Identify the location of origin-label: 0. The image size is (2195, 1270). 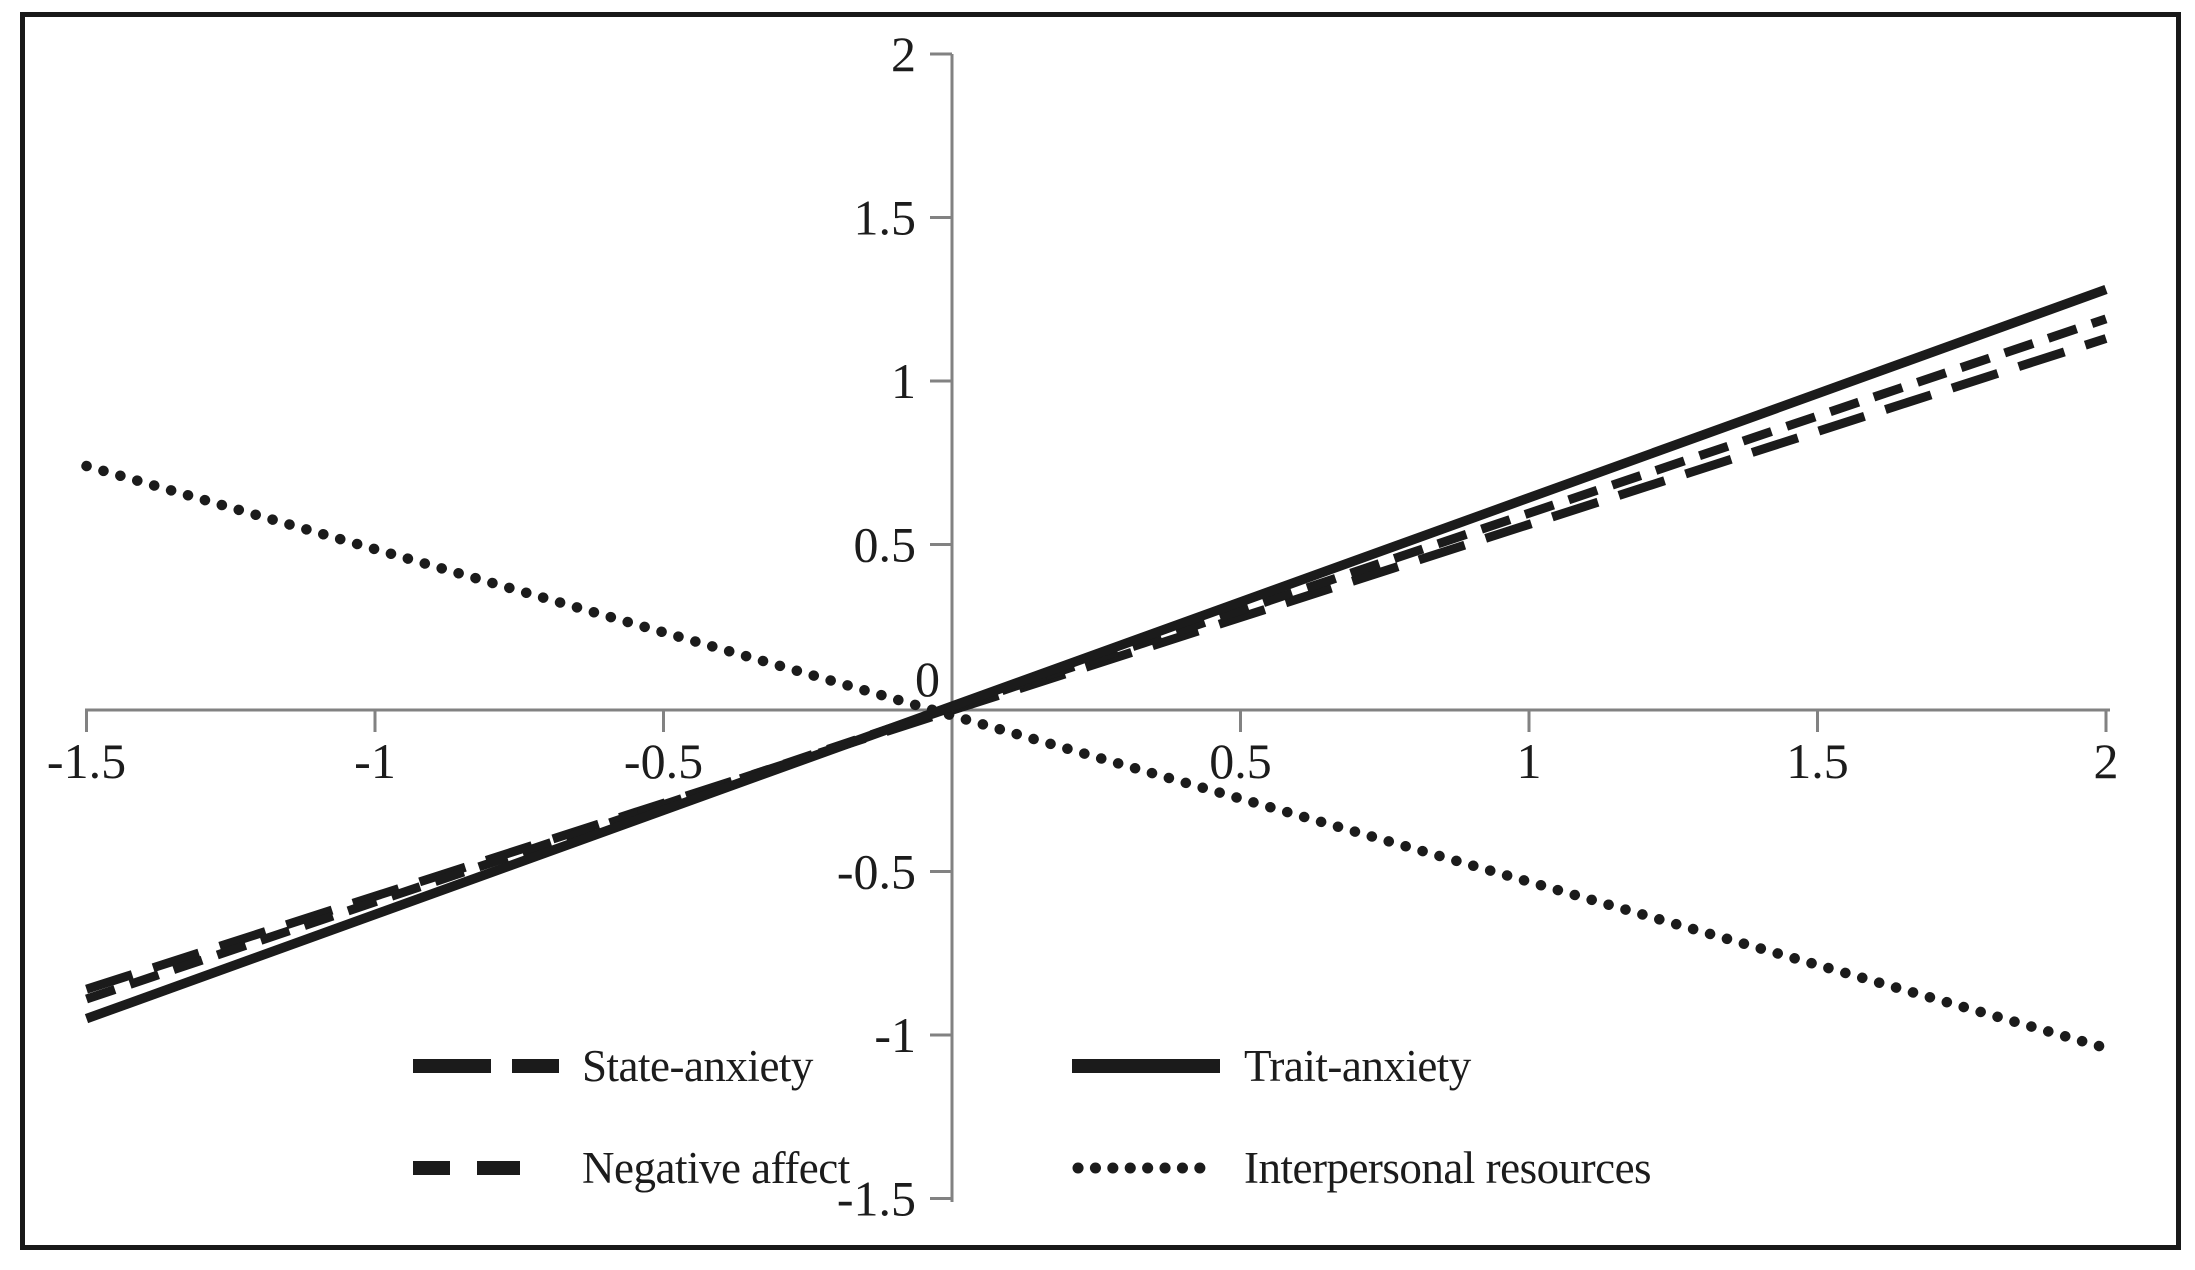
(927, 679).